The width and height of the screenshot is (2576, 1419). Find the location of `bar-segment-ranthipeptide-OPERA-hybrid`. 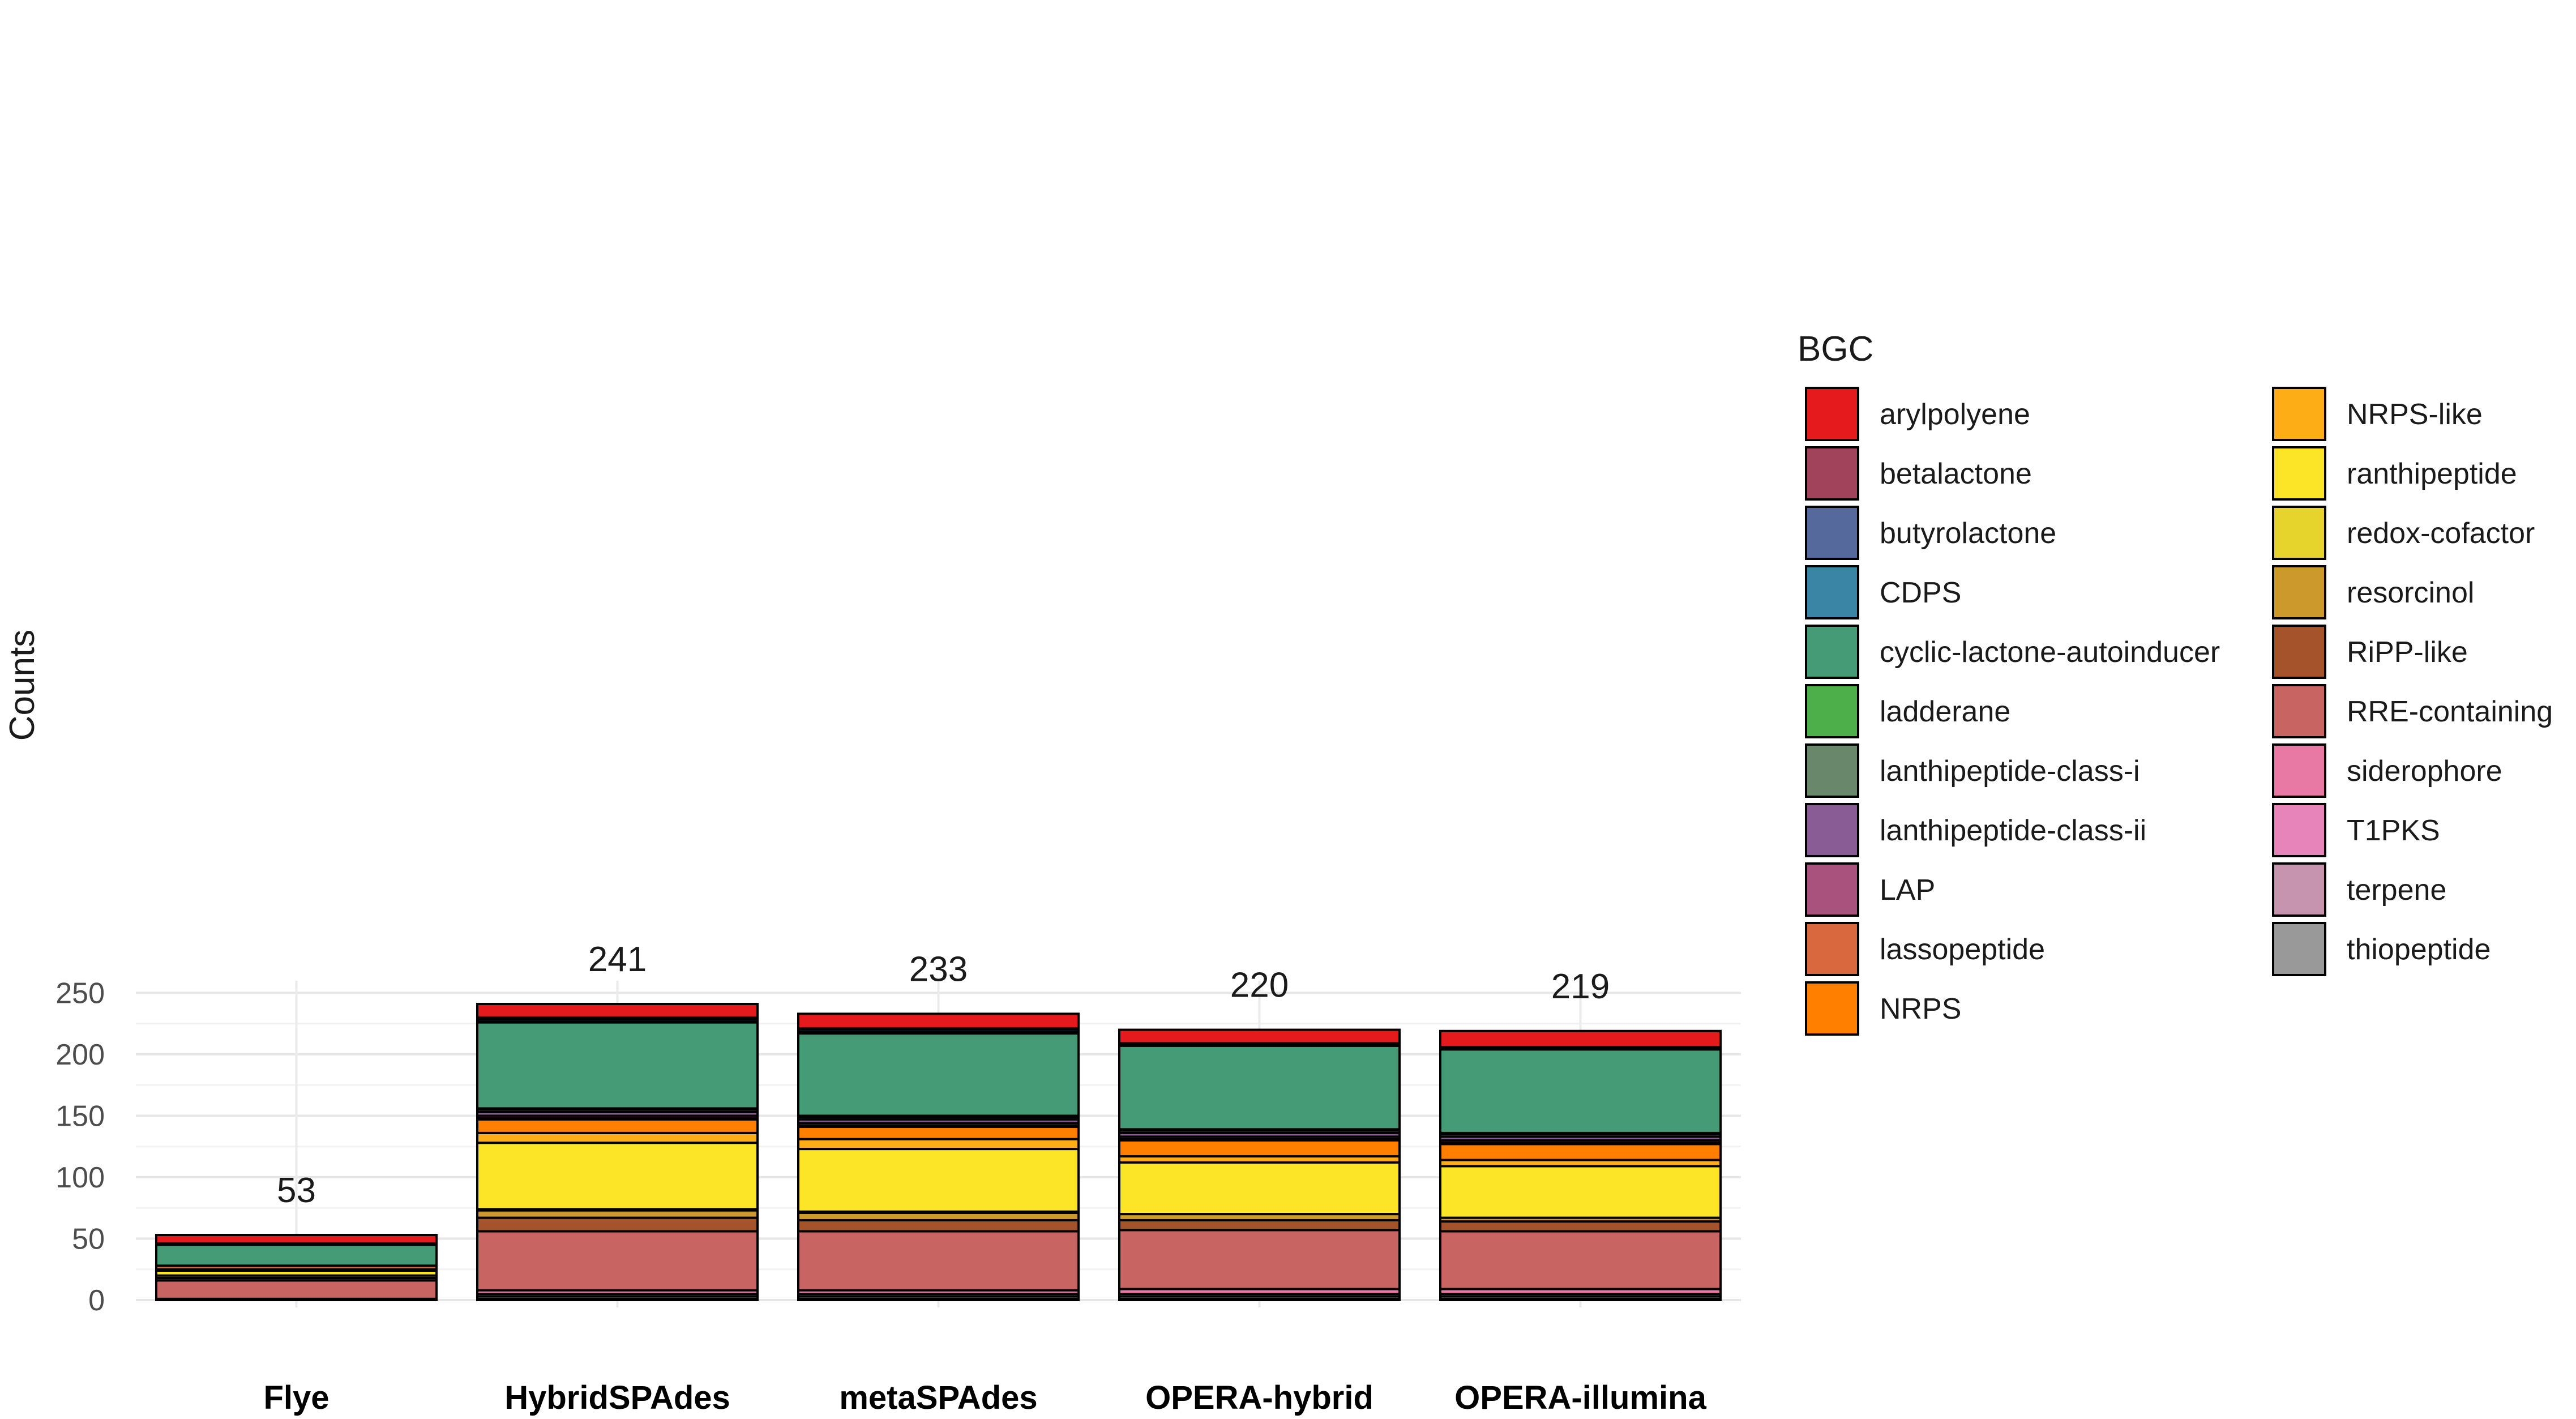

bar-segment-ranthipeptide-OPERA-hybrid is located at coordinates (1259, 1189).